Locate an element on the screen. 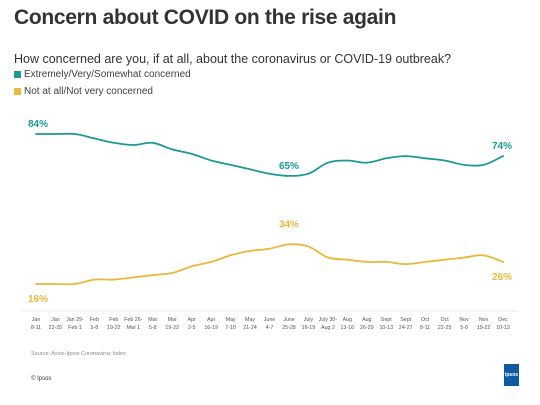 The width and height of the screenshot is (540, 405). x-tick-label-9-line-0: Apr is located at coordinates (211, 320).